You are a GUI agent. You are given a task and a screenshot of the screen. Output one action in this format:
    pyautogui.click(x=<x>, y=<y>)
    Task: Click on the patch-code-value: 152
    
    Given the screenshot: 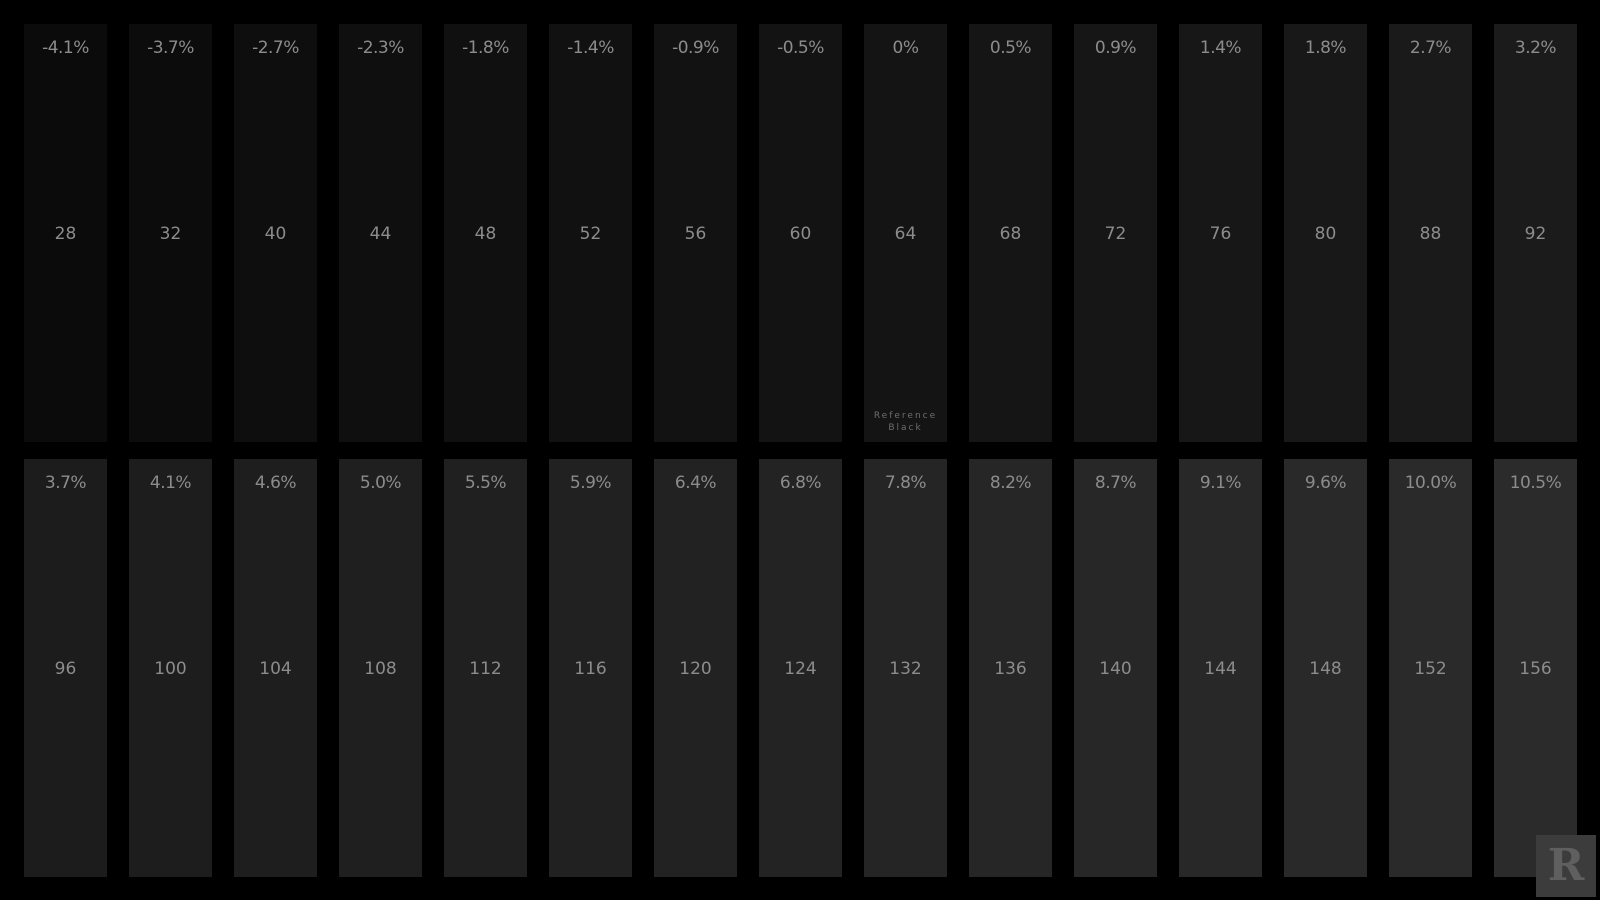 What is the action you would take?
    pyautogui.click(x=1430, y=669)
    